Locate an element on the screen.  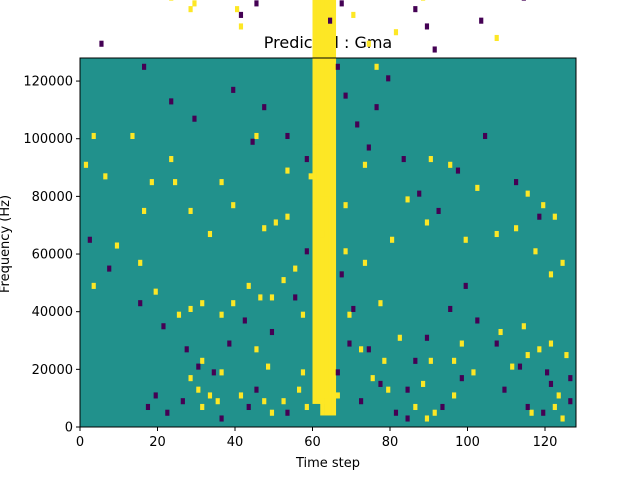
y-tick-label: 60000 is located at coordinates (52, 255).